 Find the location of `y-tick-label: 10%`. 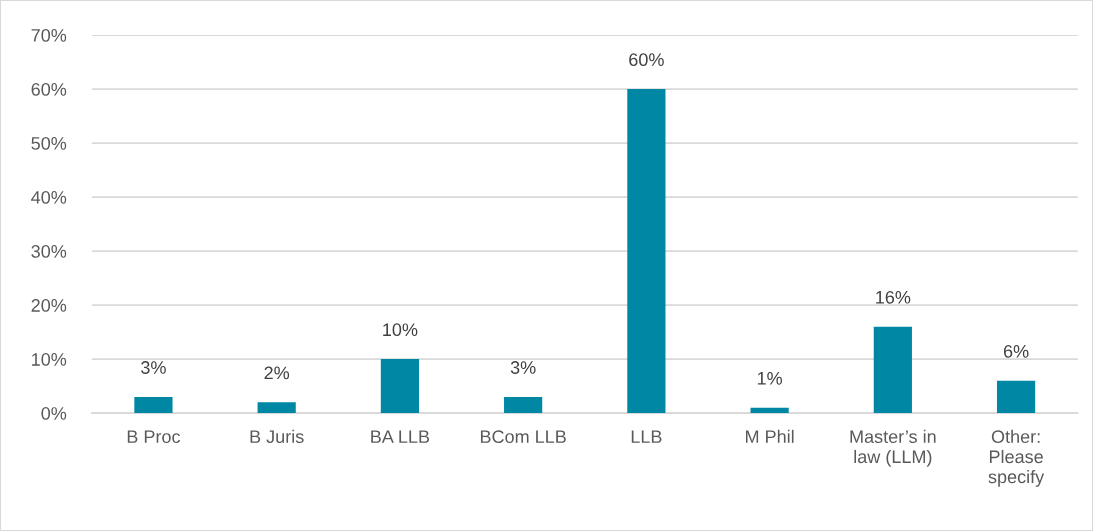

y-tick-label: 10% is located at coordinates (49, 359).